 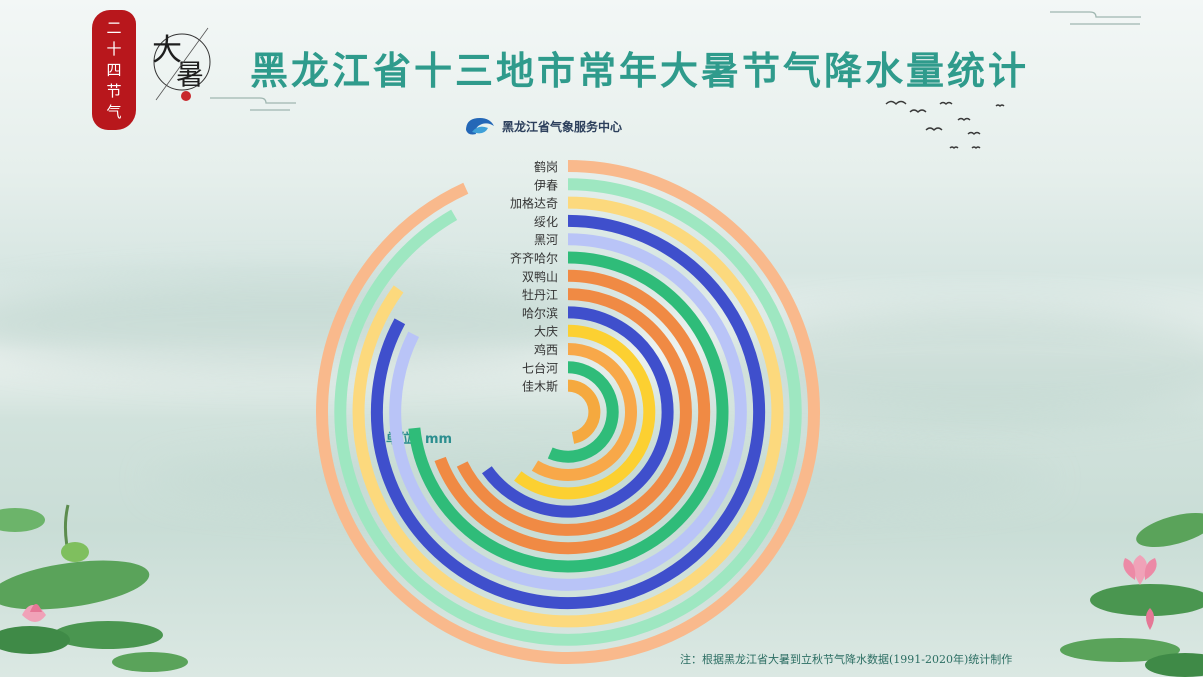 I want to click on radial-bar-哈尔滨, so click(x=577, y=412).